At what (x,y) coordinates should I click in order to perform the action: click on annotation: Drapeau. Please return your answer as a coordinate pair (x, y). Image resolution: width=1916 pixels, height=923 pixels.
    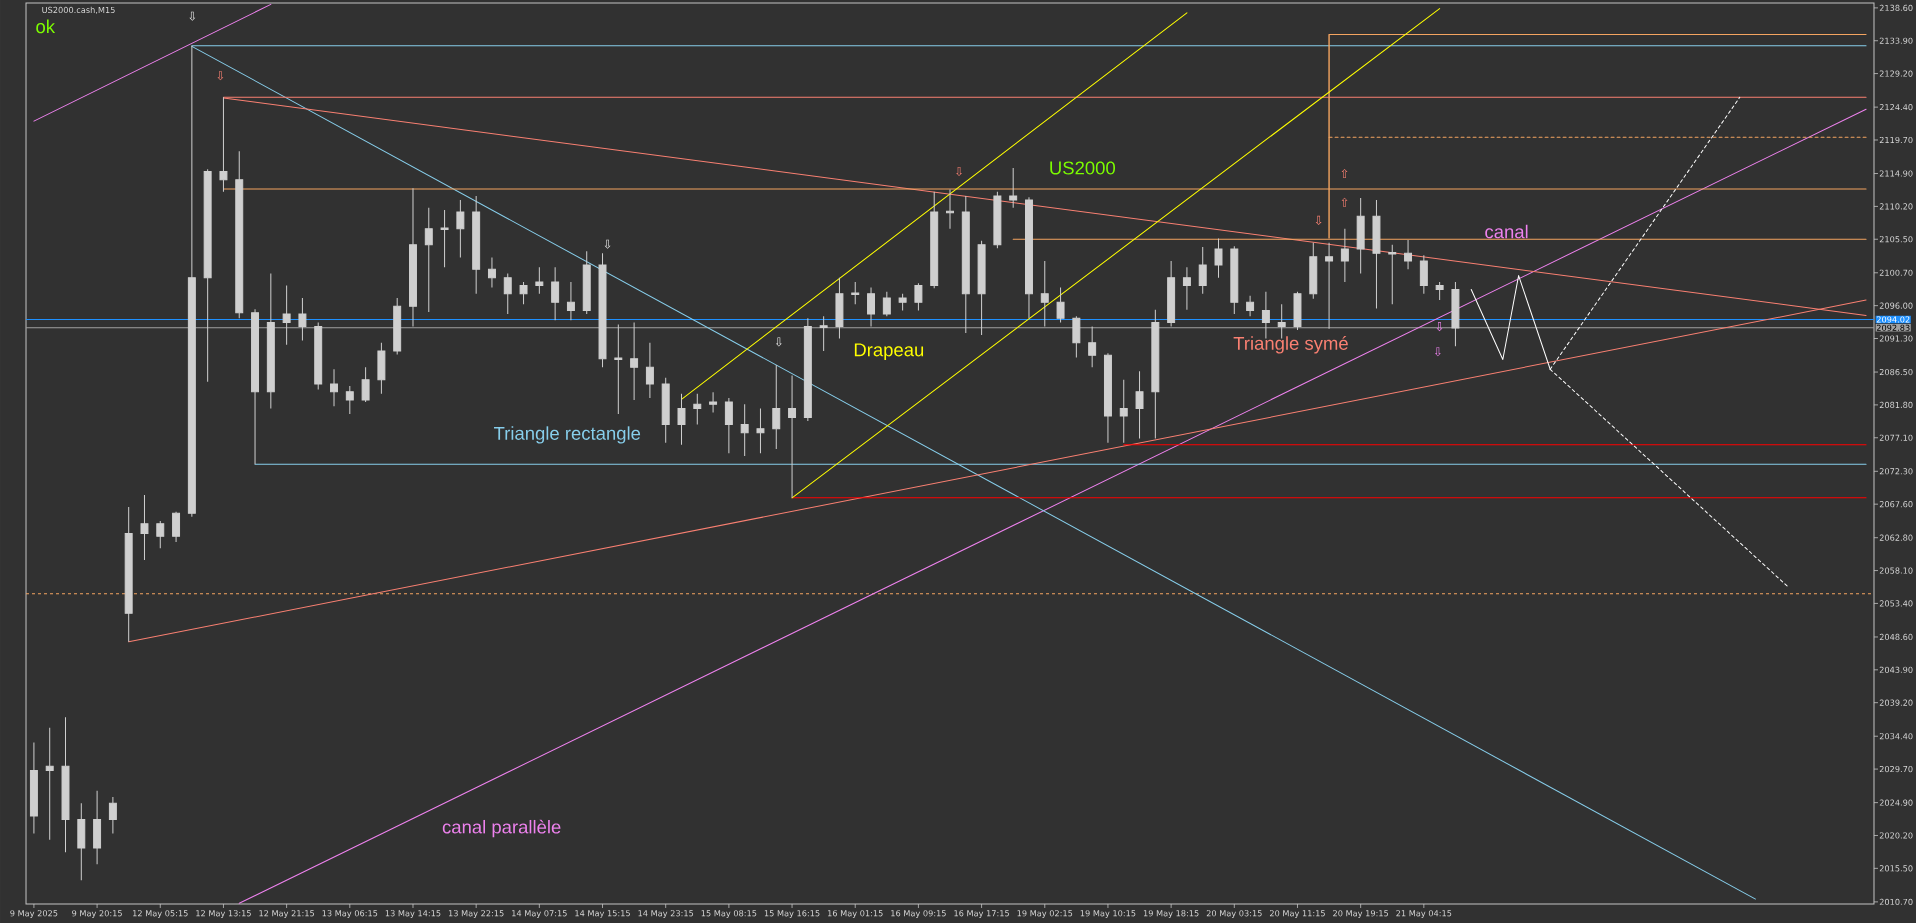
    Looking at the image, I should click on (889, 352).